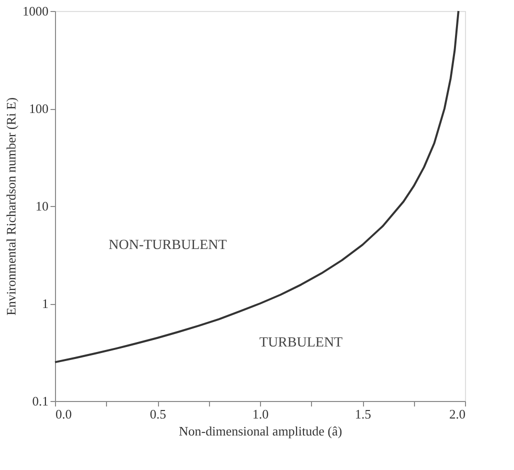 The image size is (514, 470). What do you see at coordinates (45, 303) in the screenshot?
I see `y-tick-label: 1` at bounding box center [45, 303].